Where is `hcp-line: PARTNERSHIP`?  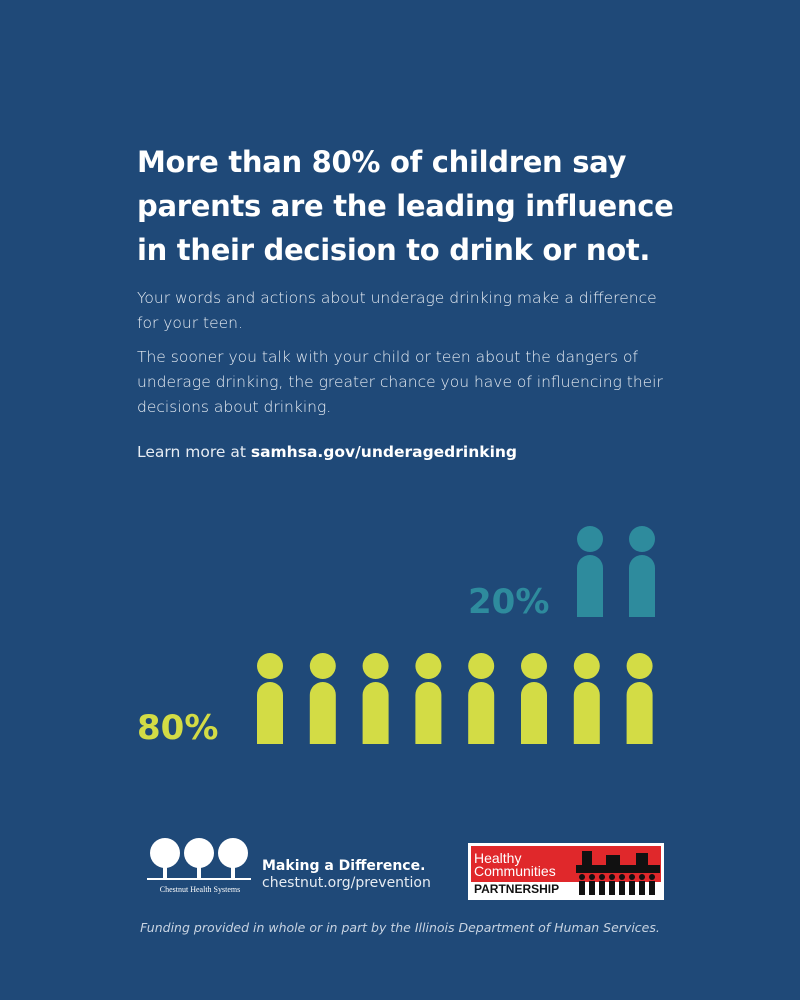 hcp-line: PARTNERSHIP is located at coordinates (517, 889).